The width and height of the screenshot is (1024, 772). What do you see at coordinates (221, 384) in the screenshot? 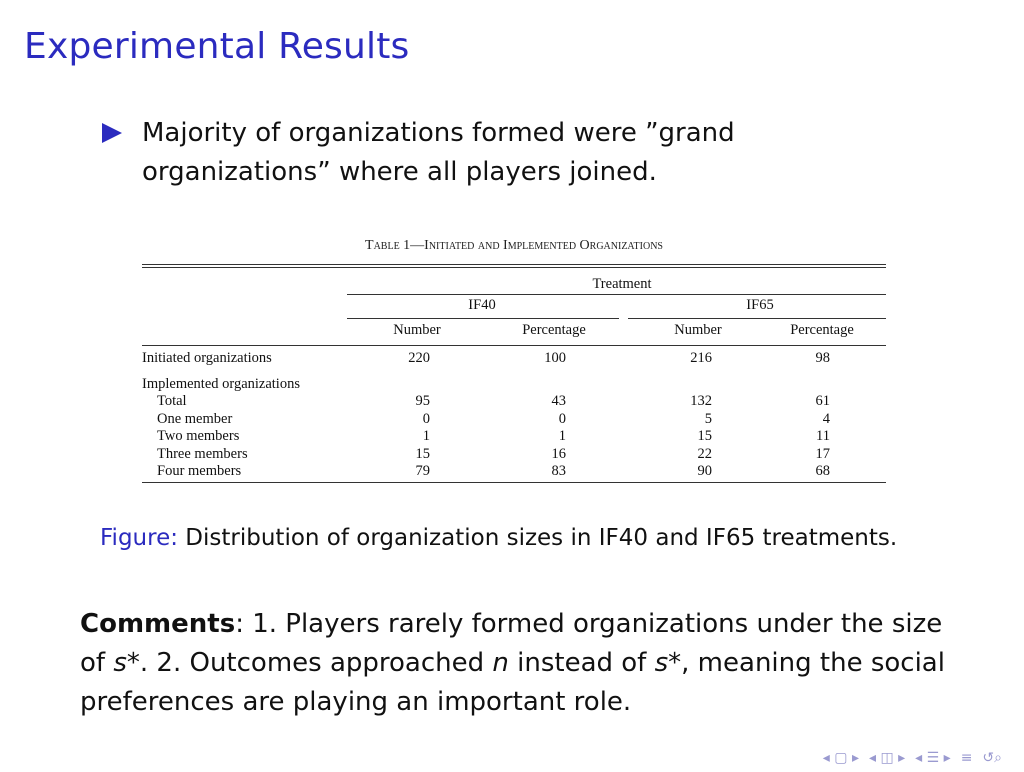
I see `table-row: Implemented organizations` at bounding box center [221, 384].